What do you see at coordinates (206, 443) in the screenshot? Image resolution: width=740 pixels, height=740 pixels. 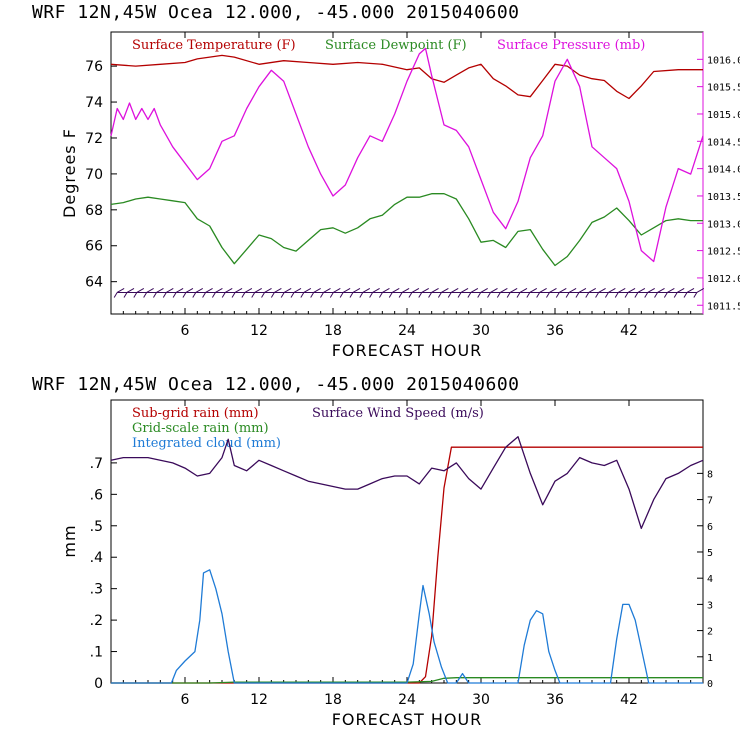 I see `legend-integrated-cloud: Integrated cloud (mm)` at bounding box center [206, 443].